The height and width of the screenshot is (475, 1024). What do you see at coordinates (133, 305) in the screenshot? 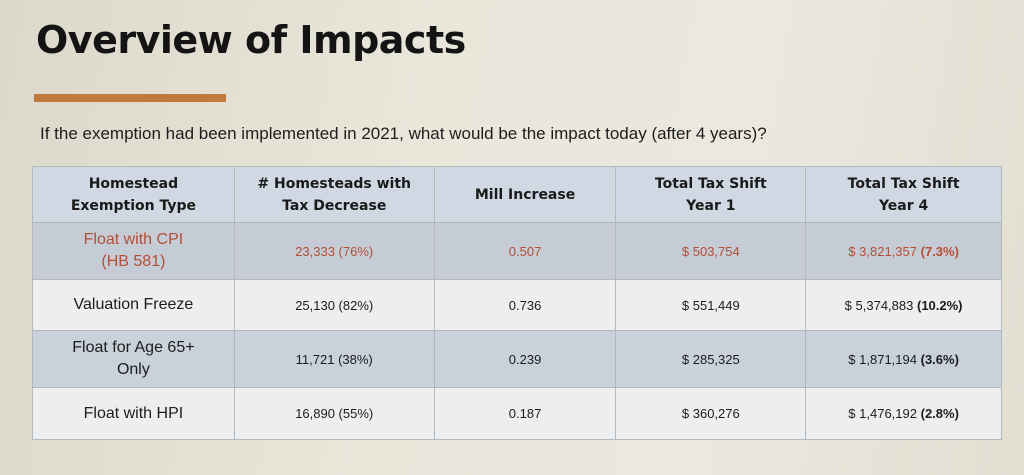
I see `cell-exemption-type: Valuation Freeze` at bounding box center [133, 305].